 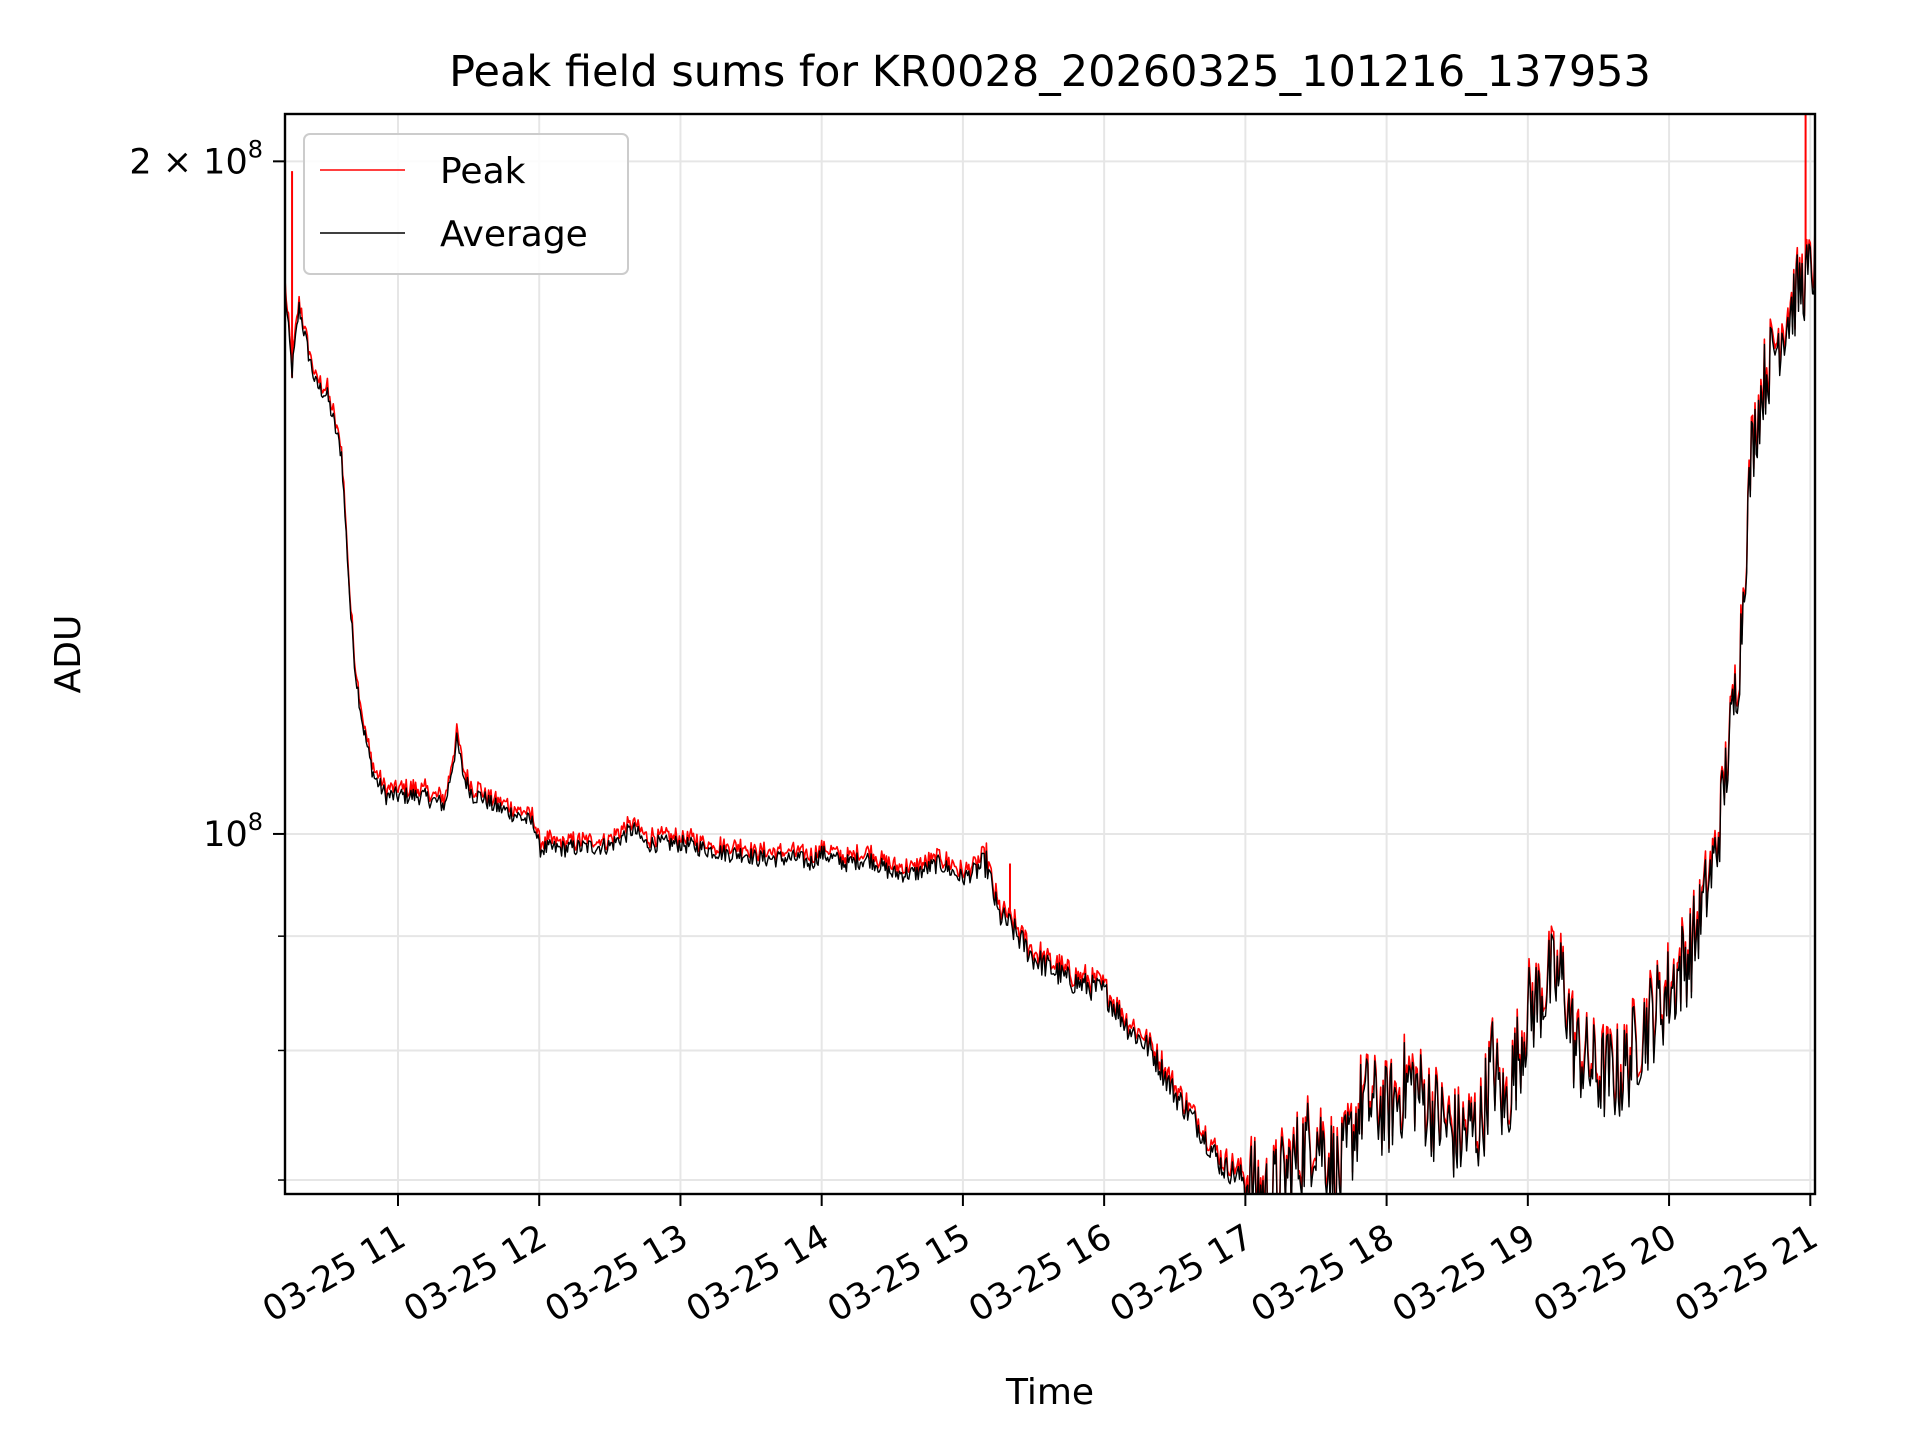 I want to click on legend-label-average: Average, so click(x=514, y=234).